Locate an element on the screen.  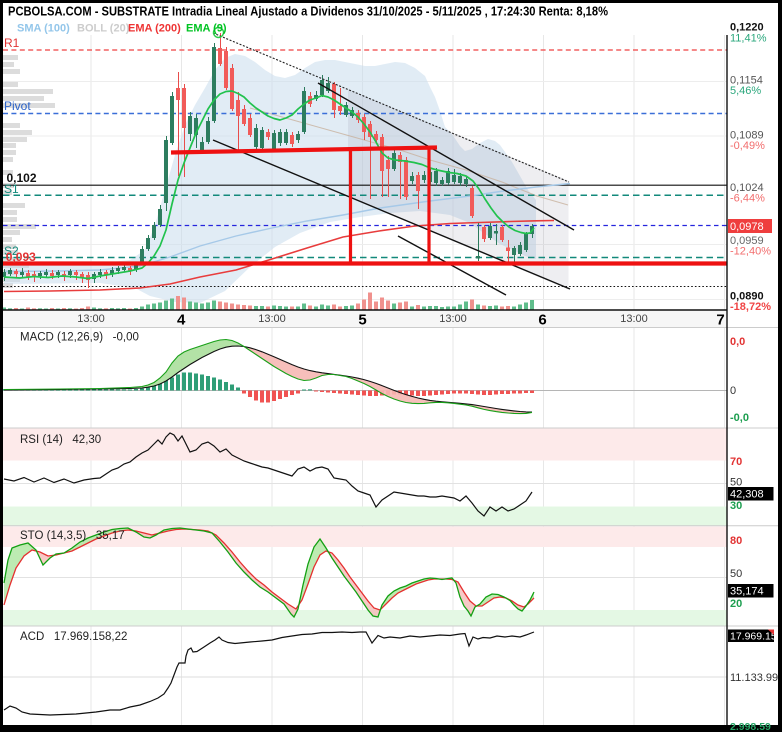
svg-text: Pivot is located at coordinates (17, 106).